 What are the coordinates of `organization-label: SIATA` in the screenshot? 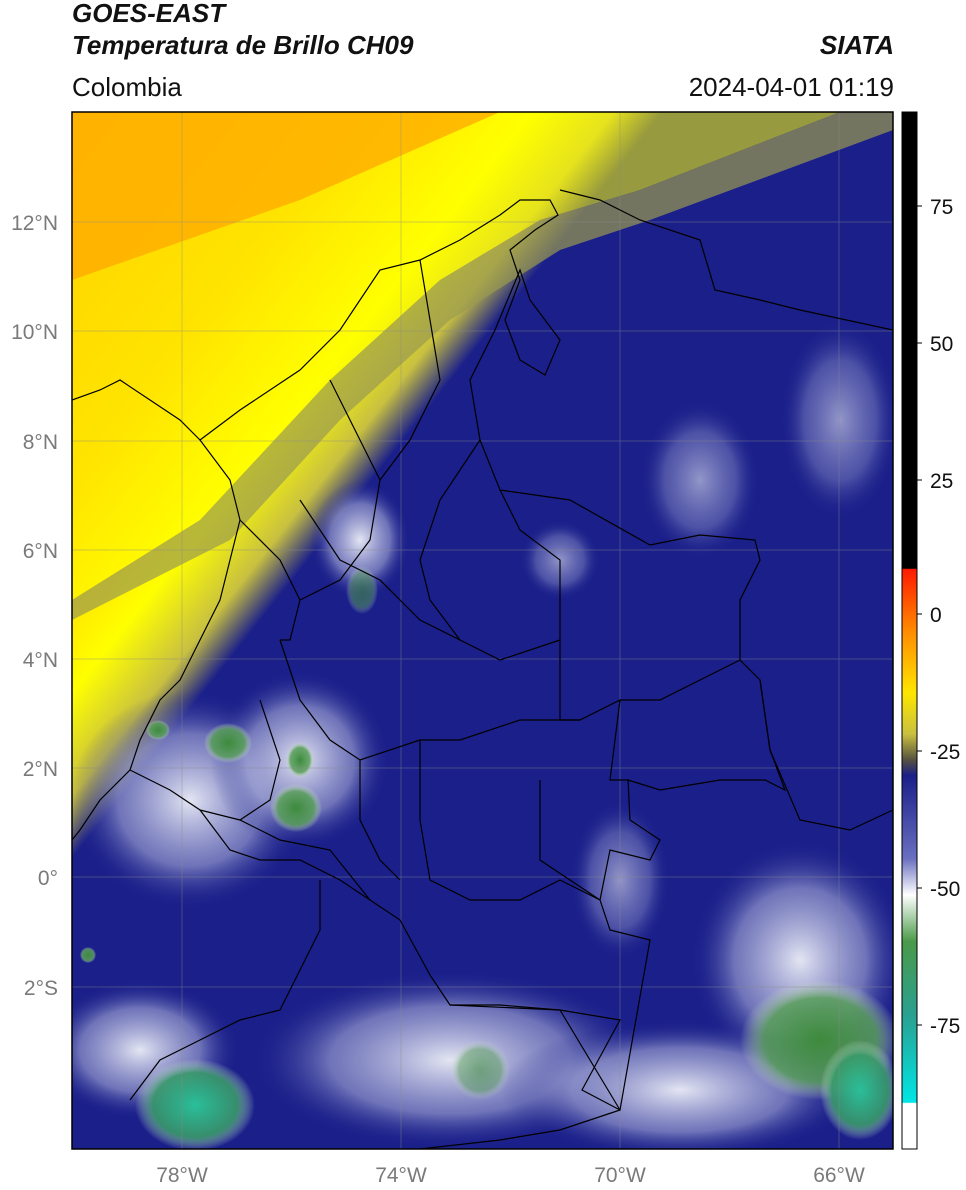 It's located at (856, 45).